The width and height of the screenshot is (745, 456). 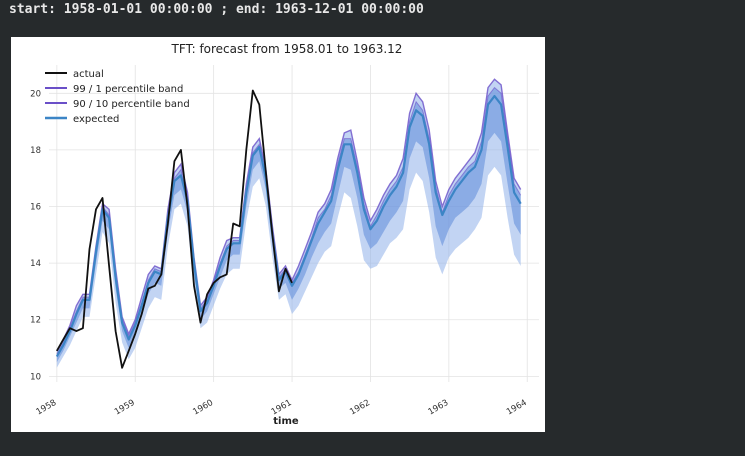 I want to click on x-axis-label: time, so click(x=286, y=421).